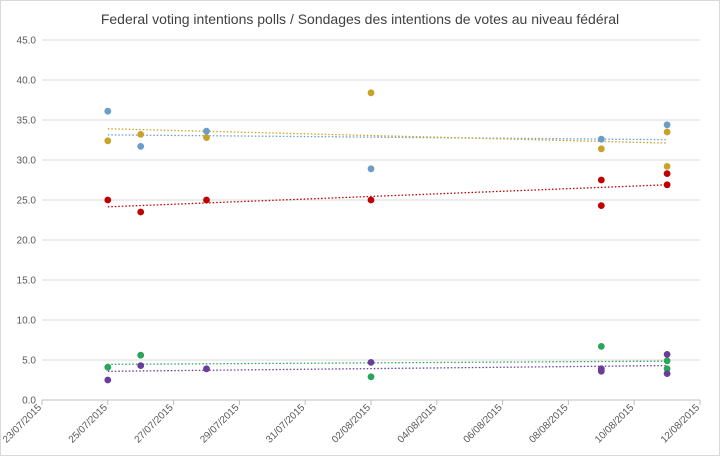  Describe the element at coordinates (27, 121) in the screenshot. I see `y-tick-label: 35.0` at that location.